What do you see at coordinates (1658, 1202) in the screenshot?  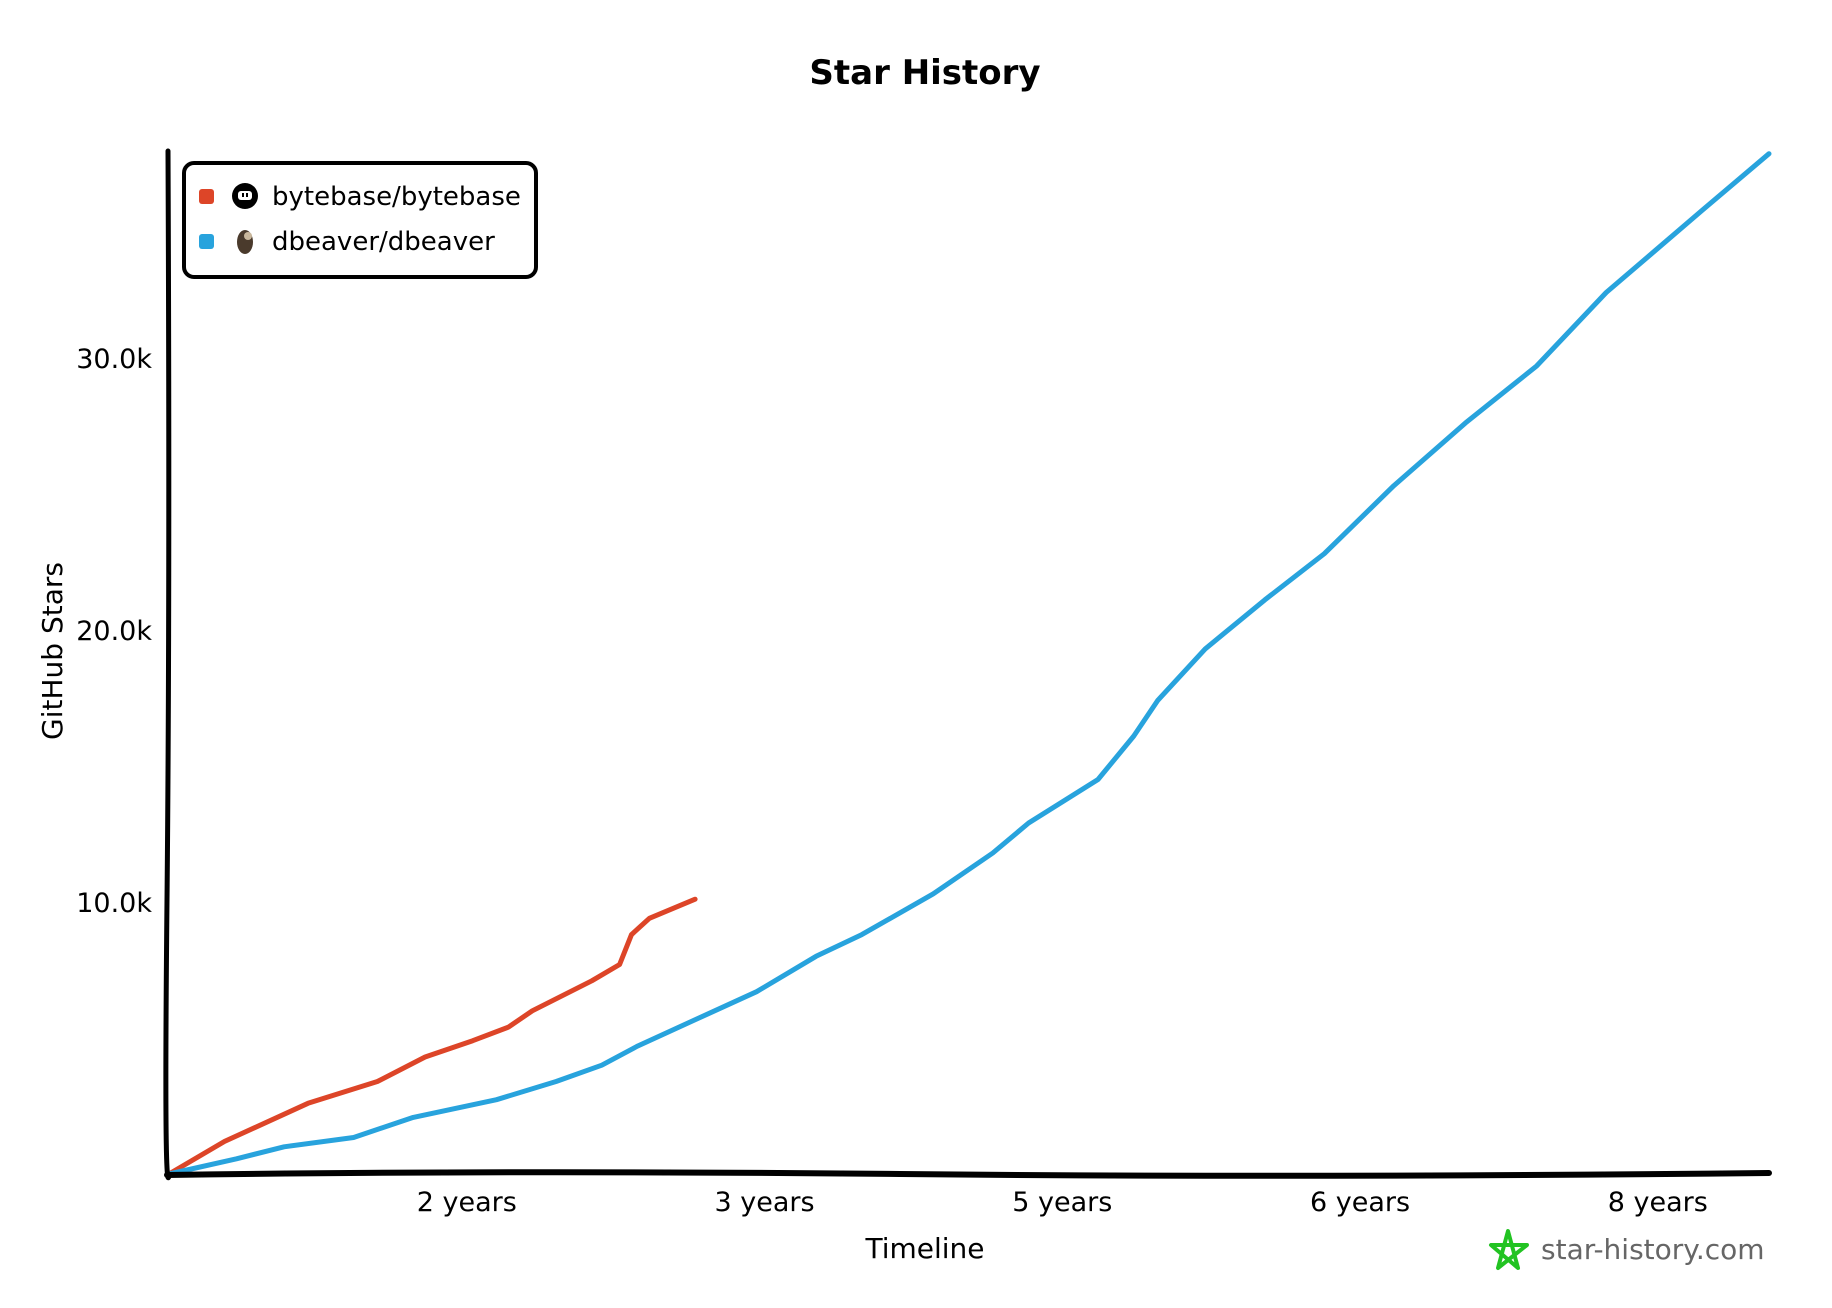 I see `x-tick-label: 8 years` at bounding box center [1658, 1202].